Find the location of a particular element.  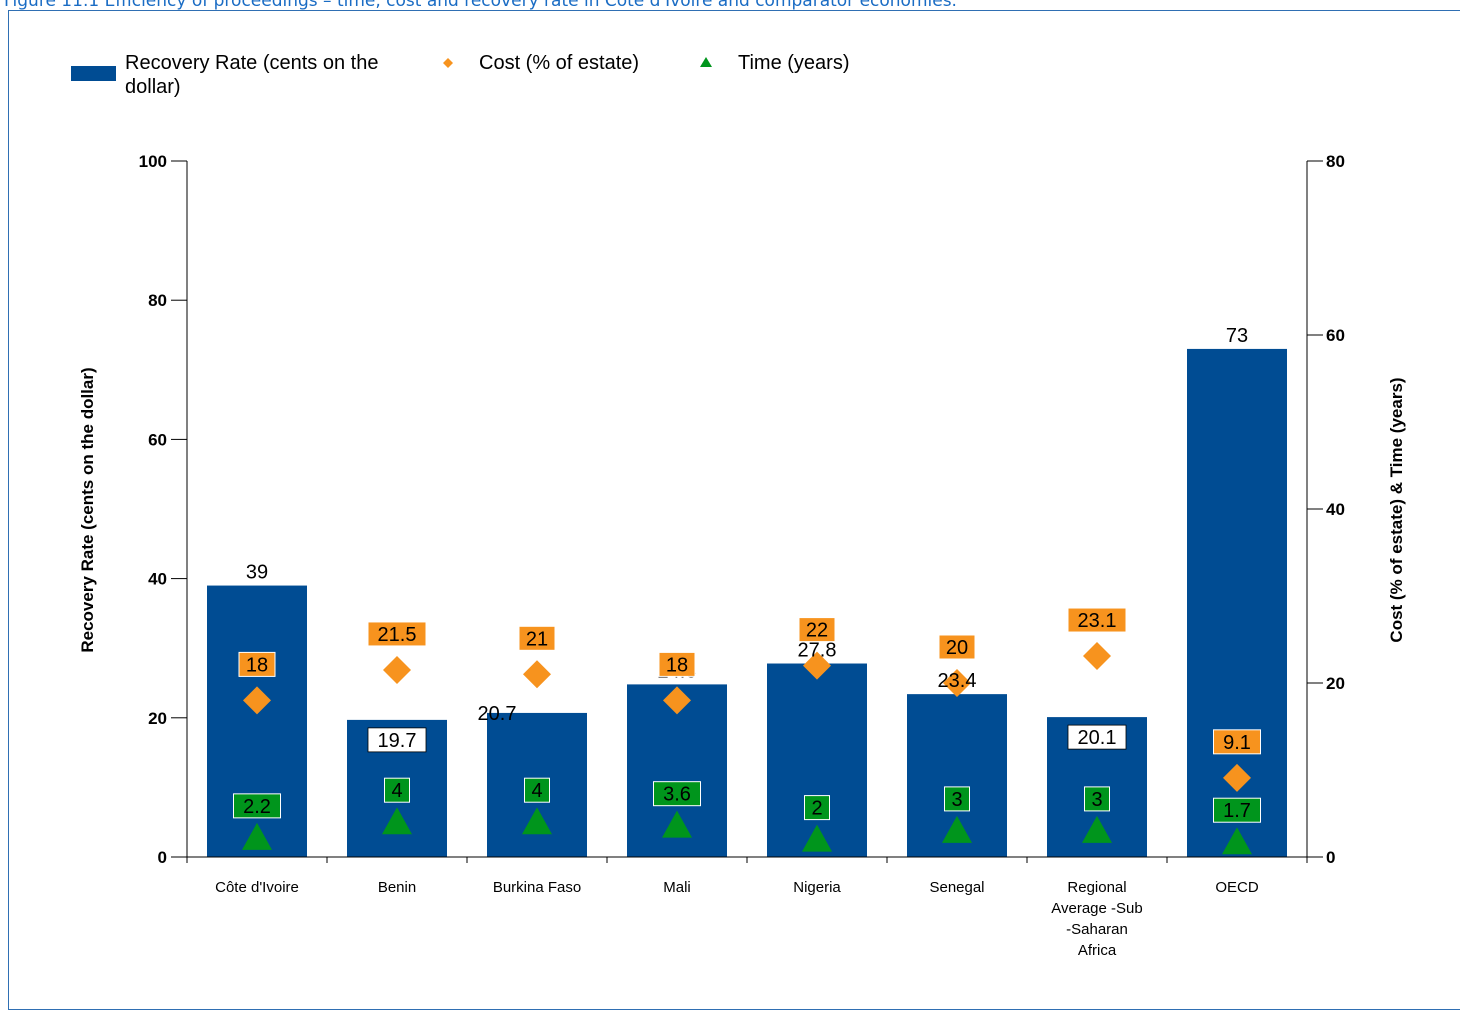

bar-value-label: 39 is located at coordinates (257, 573).